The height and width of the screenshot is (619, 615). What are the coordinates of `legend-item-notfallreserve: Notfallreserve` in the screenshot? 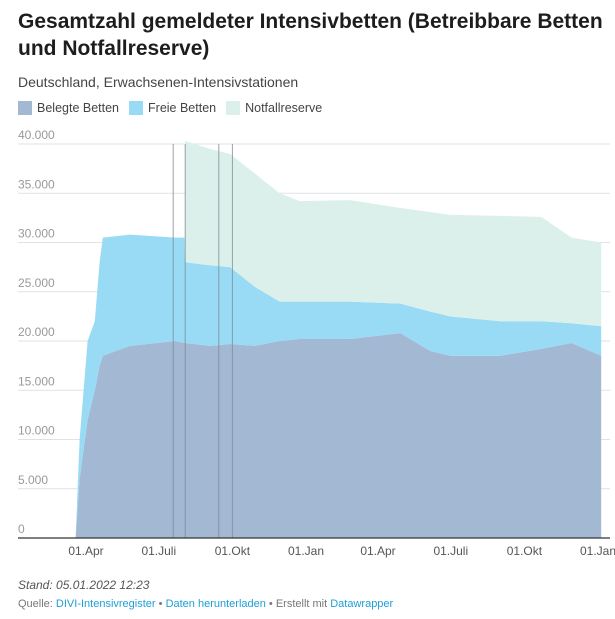 It's located at (274, 108).